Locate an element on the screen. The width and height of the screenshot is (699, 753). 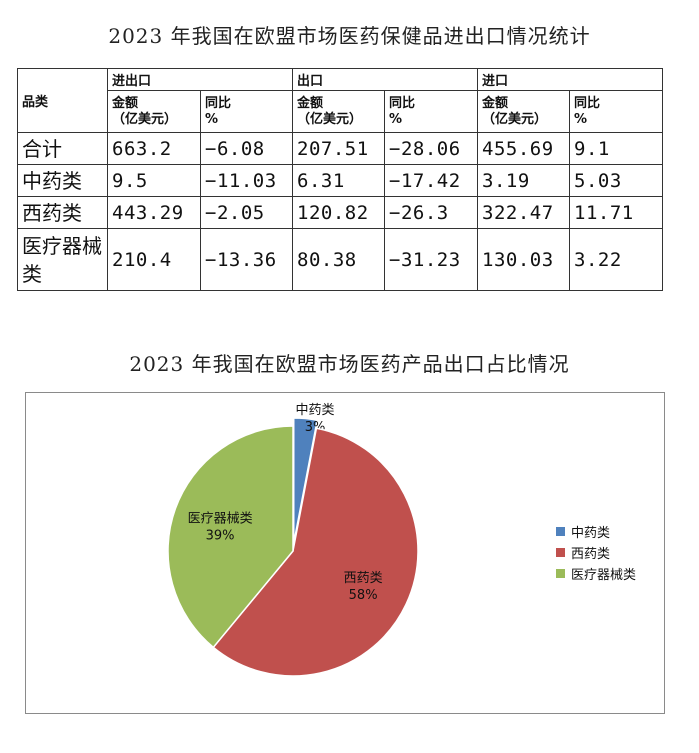
chart-legend: 中药类西药类医疗器械类 is located at coordinates (596, 552).